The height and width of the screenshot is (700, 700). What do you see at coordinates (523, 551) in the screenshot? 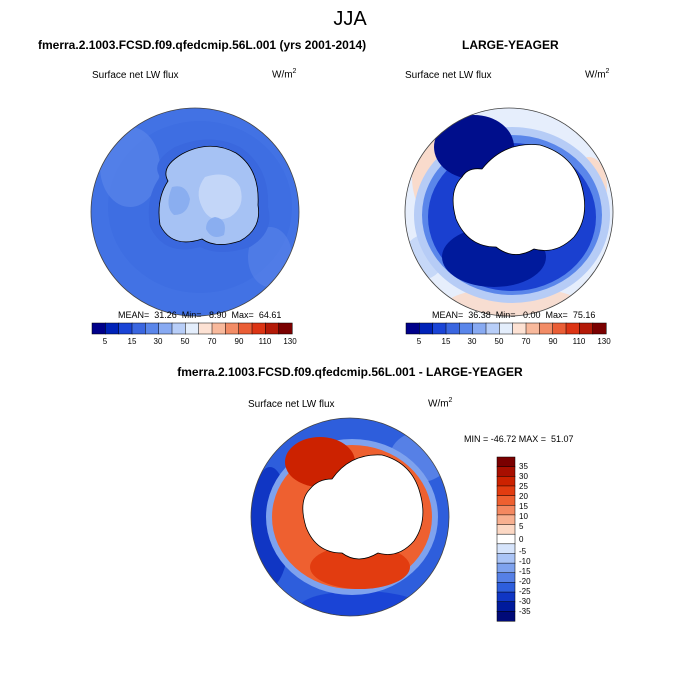
I see `colorbar-tick: -5` at bounding box center [523, 551].